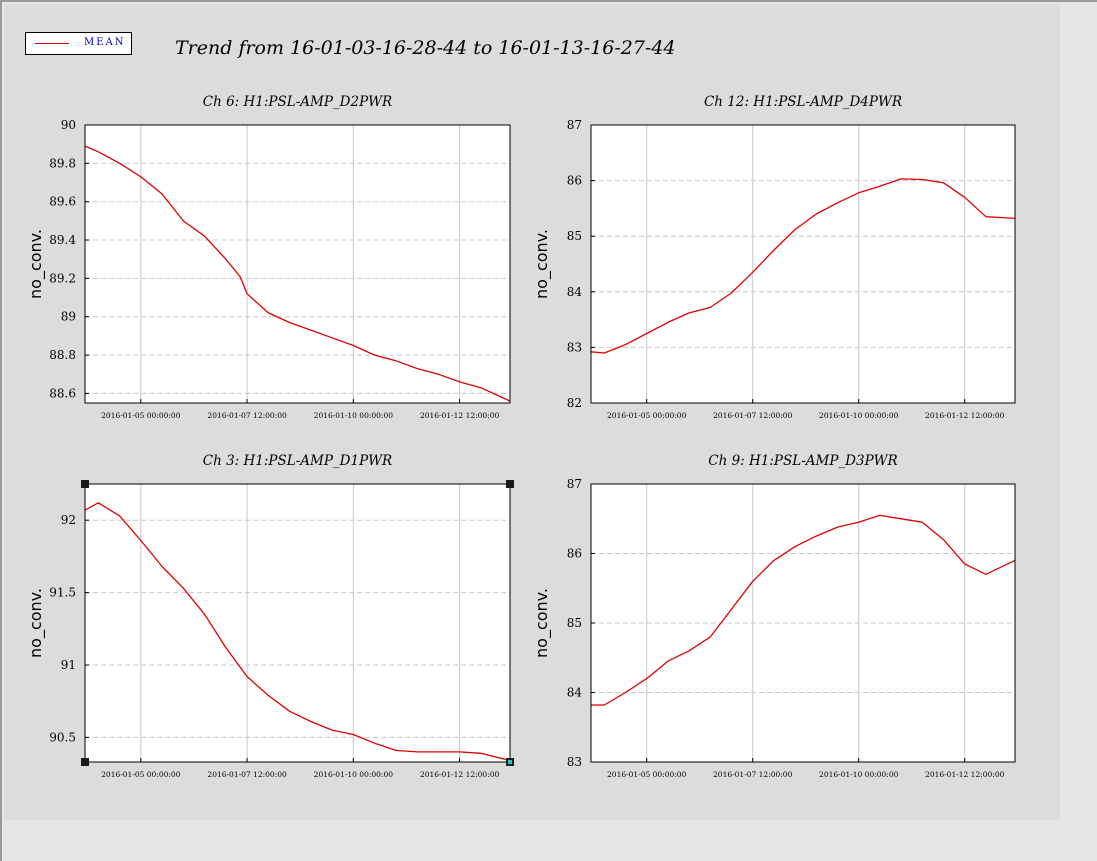  I want to click on y-tick-label: 90.5, so click(62, 737).